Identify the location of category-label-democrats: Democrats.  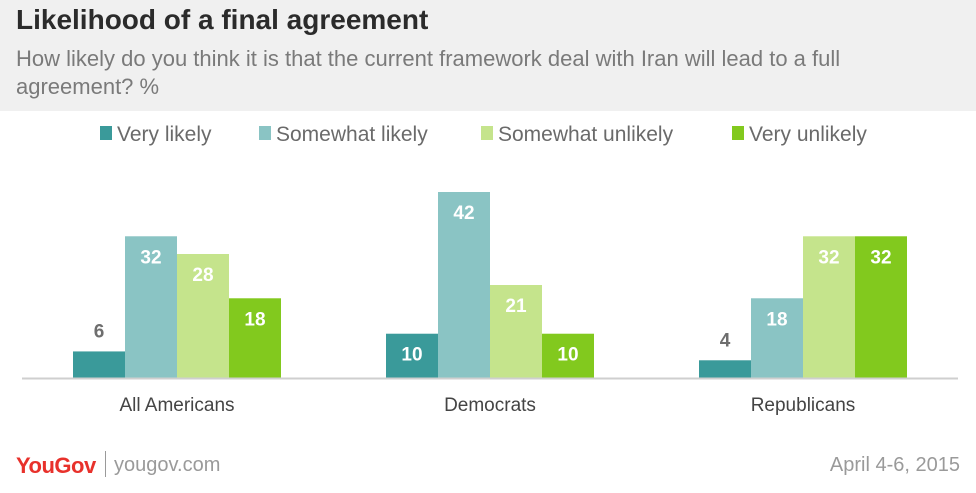
(490, 405).